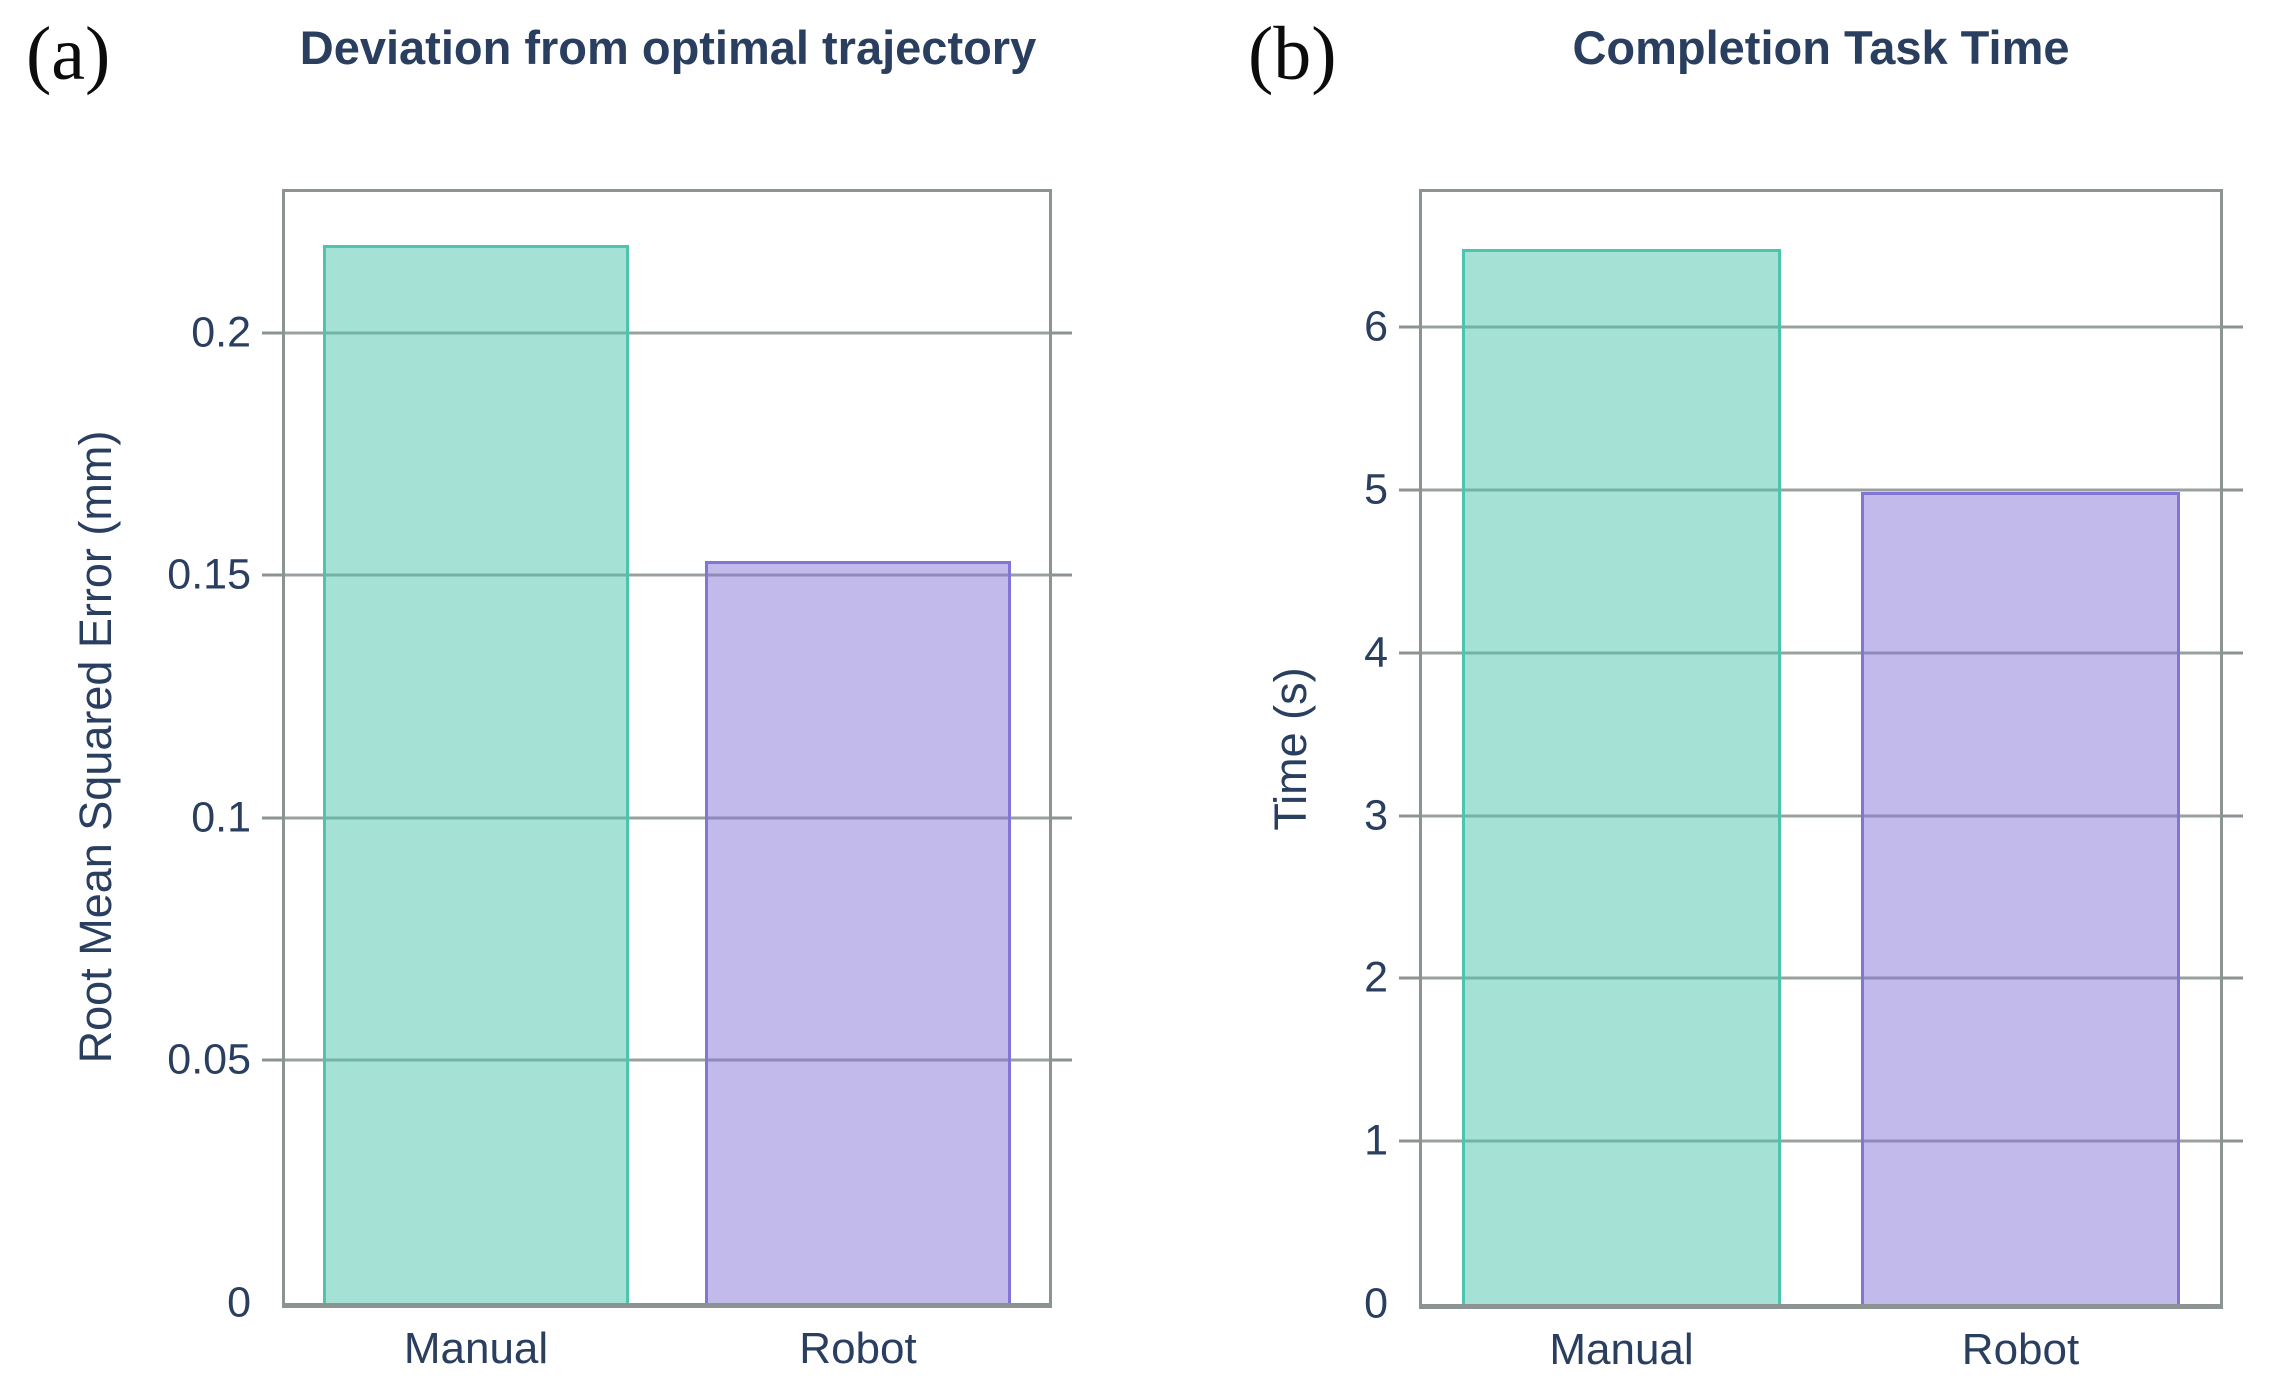 This screenshot has height=1396, width=2275. What do you see at coordinates (221, 817) in the screenshot?
I see `y-tick-label: 0.1` at bounding box center [221, 817].